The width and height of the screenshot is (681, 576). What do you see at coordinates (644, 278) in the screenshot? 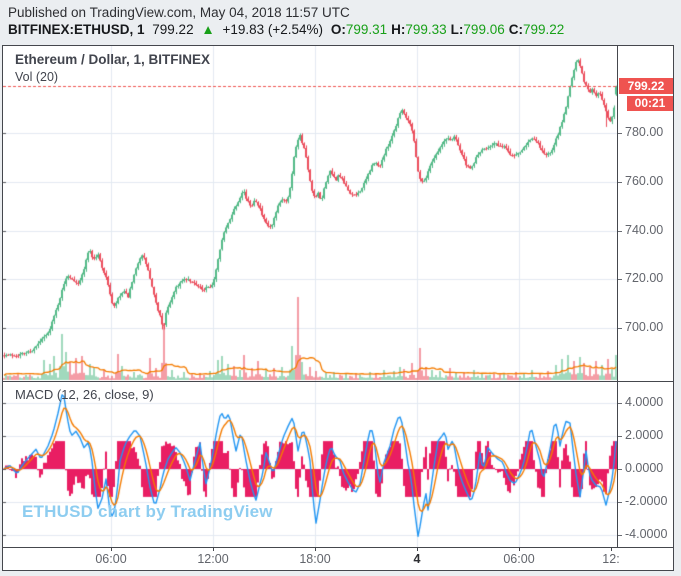
I see `price-tick-label: 720.00` at bounding box center [644, 278].